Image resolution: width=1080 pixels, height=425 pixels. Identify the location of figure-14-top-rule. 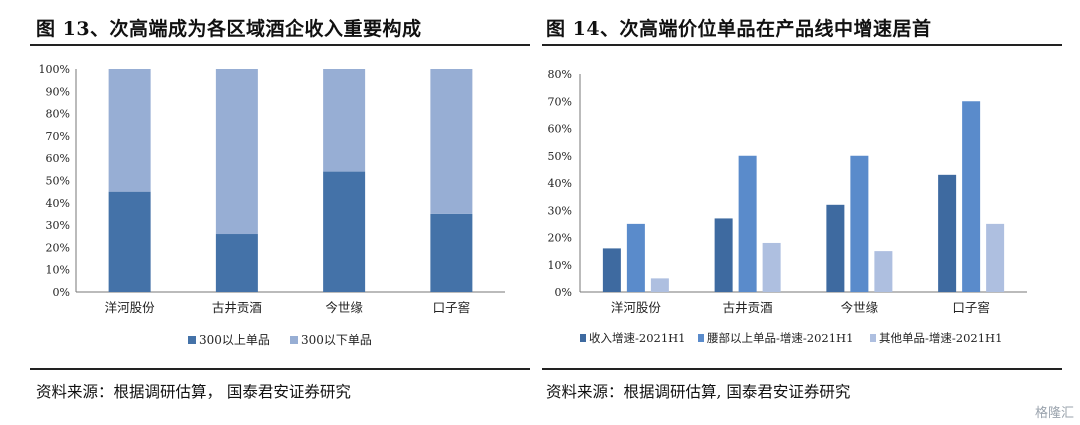
(802, 45).